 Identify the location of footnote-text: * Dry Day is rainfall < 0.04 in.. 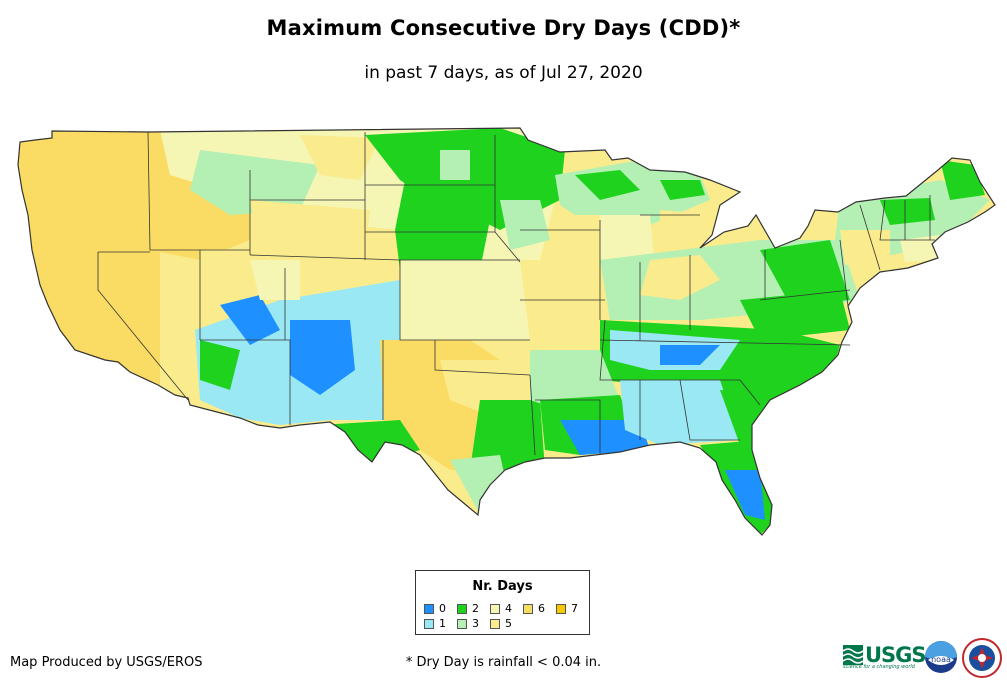
(503, 662).